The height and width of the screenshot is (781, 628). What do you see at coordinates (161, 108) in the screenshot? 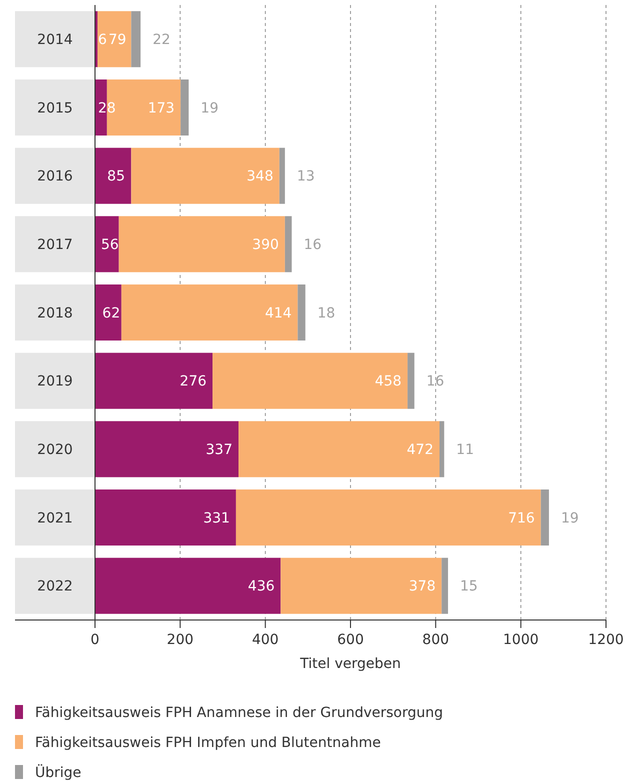
I see `data-label: 173` at bounding box center [161, 108].